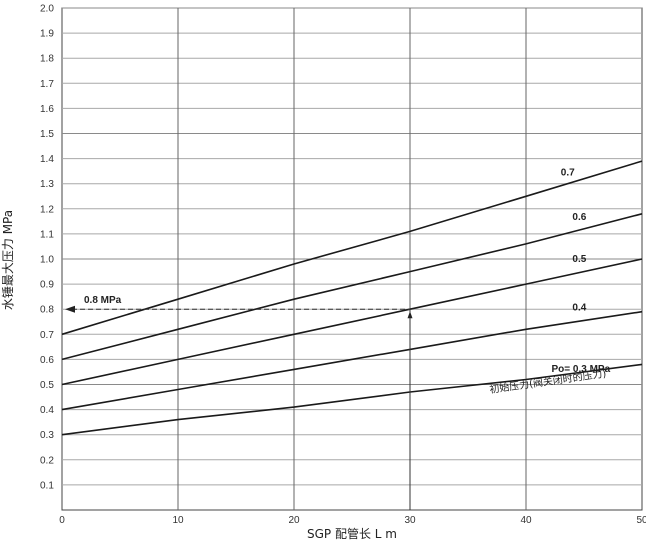  Describe the element at coordinates (47, 360) in the screenshot. I see `y-tick-label: 0.6` at that location.